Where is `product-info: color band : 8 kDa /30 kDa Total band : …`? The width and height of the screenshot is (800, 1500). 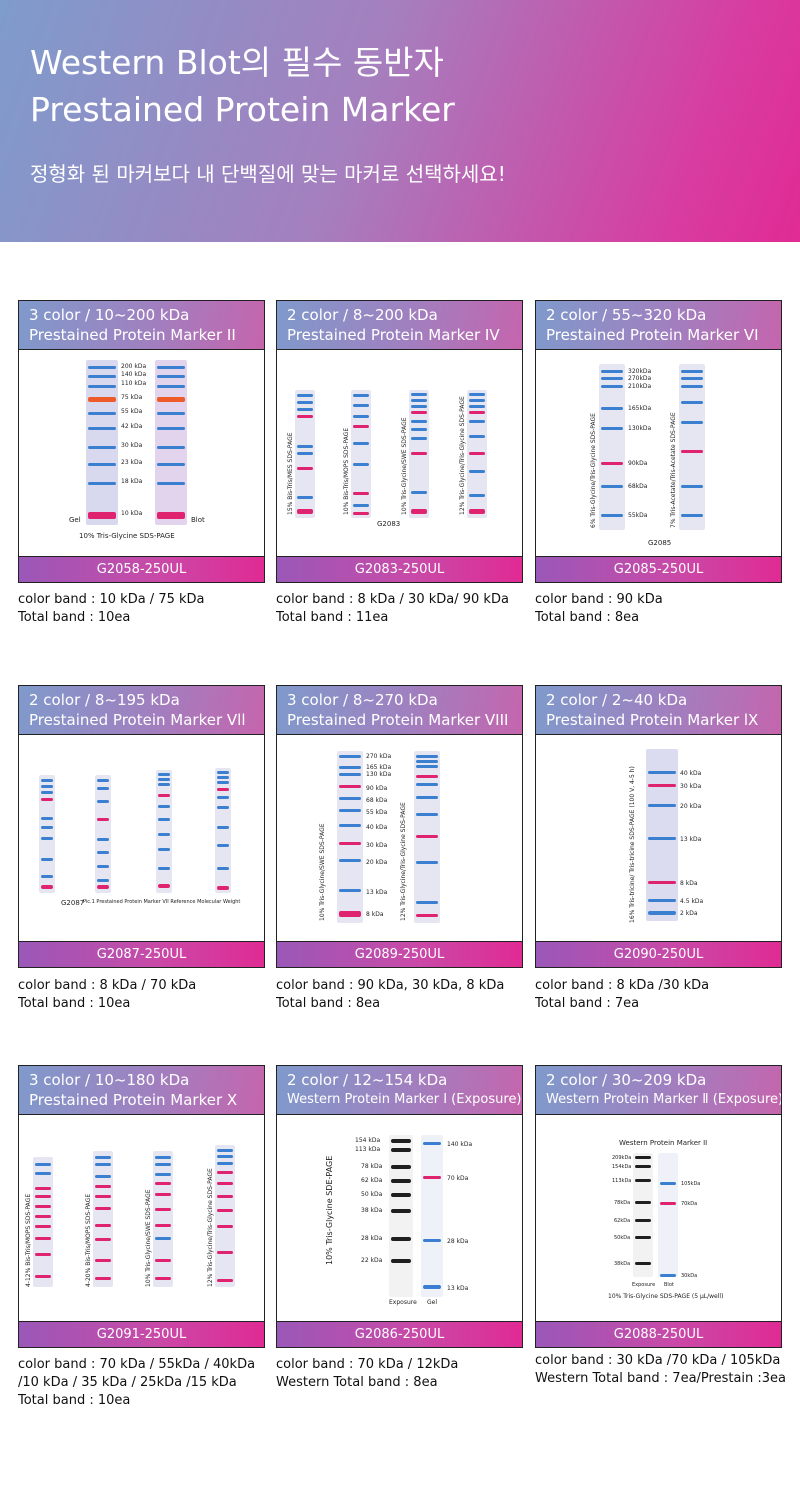
product-info: color band : 8 kDa /30 kDa Total band : … is located at coordinates (622, 995).